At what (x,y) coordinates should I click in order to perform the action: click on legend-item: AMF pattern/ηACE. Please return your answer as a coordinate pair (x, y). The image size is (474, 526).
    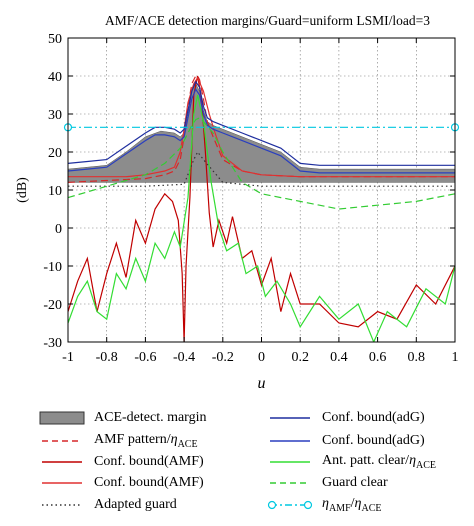
    Looking at the image, I should click on (118, 441).